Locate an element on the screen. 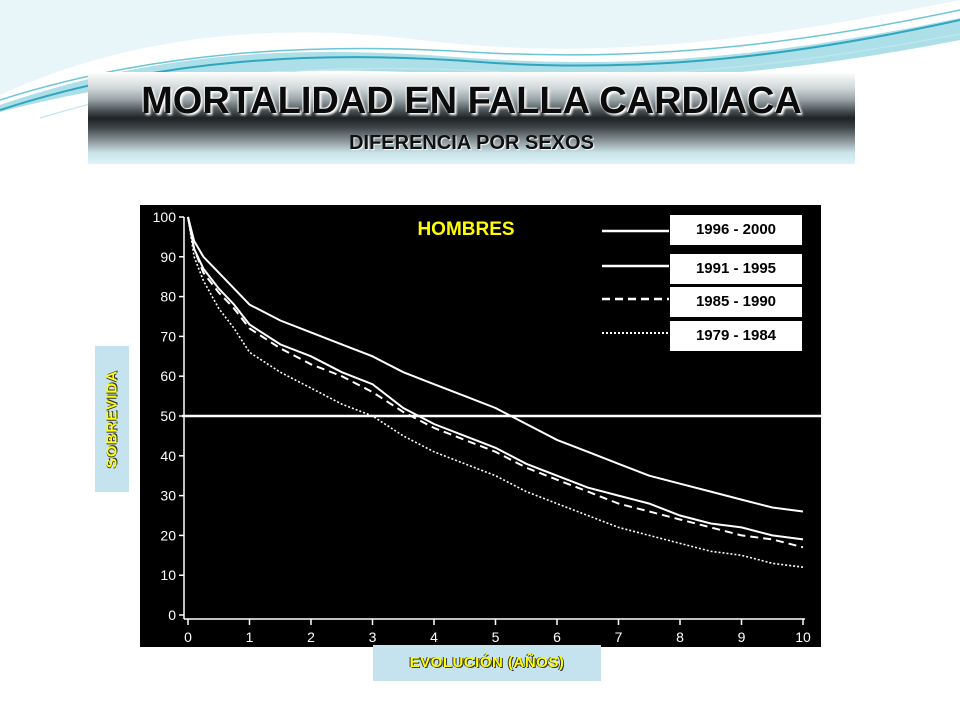 Image resolution: width=960 pixels, height=720 pixels. y-tick-label: 0 is located at coordinates (172, 615).